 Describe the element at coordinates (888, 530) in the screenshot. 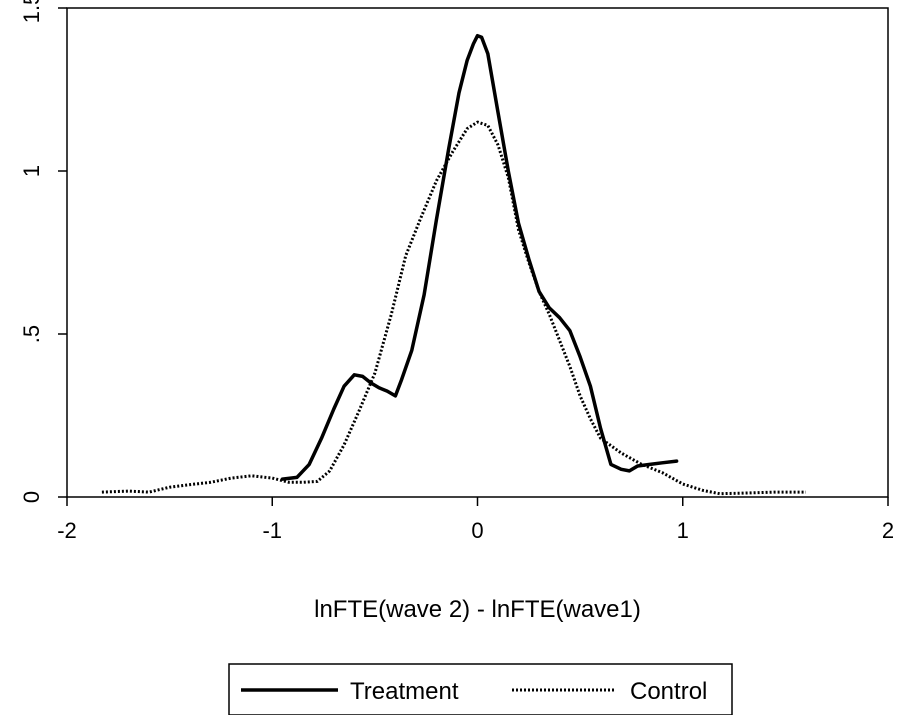

I see `x-tick-label: 2` at that location.